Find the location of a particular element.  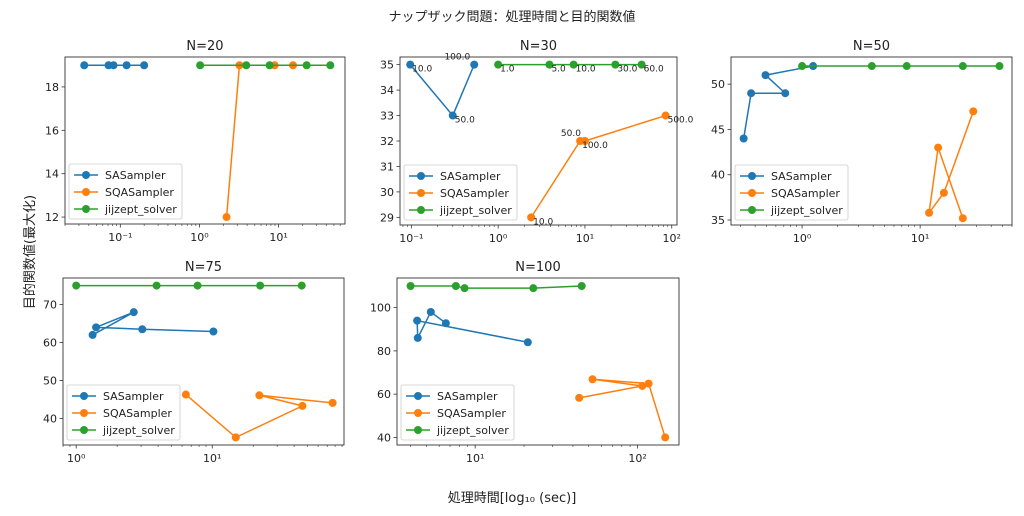

y-tick-label: 12 is located at coordinates (52, 217).